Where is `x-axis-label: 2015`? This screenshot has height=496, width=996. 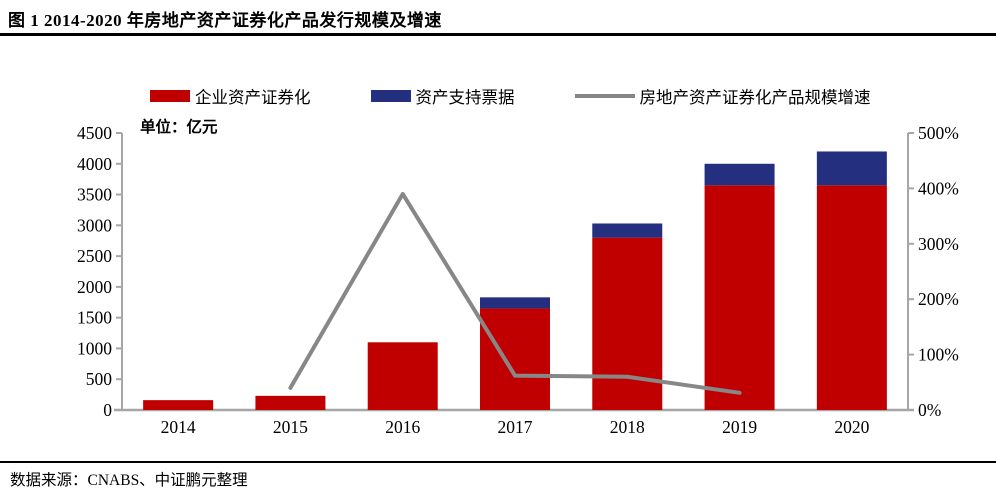
x-axis-label: 2015 is located at coordinates (290, 427).